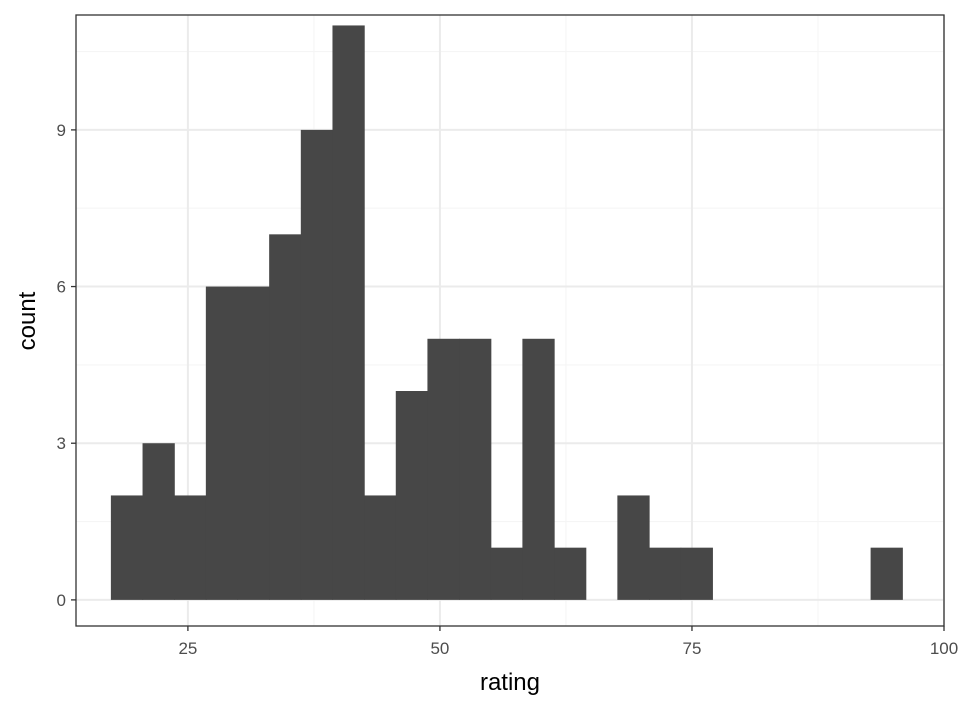 Image resolution: width=960 pixels, height=710 pixels. What do you see at coordinates (944, 648) in the screenshot?
I see `x-tick-label: 100` at bounding box center [944, 648].